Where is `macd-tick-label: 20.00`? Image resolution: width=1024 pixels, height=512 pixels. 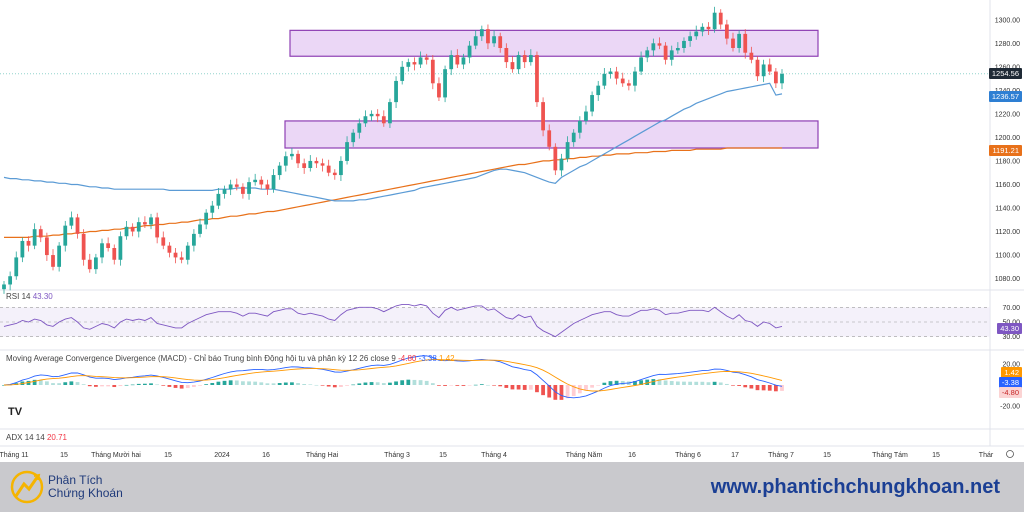 macd-tick-label: 20.00 is located at coordinates (1011, 365).